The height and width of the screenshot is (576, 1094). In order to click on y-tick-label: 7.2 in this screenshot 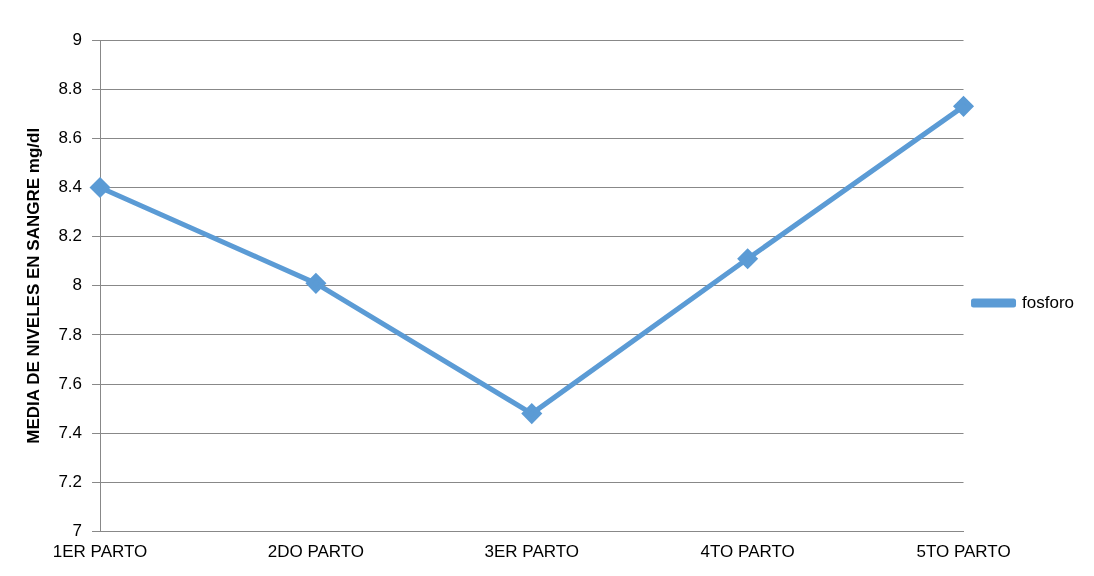, I will do `click(70, 482)`.